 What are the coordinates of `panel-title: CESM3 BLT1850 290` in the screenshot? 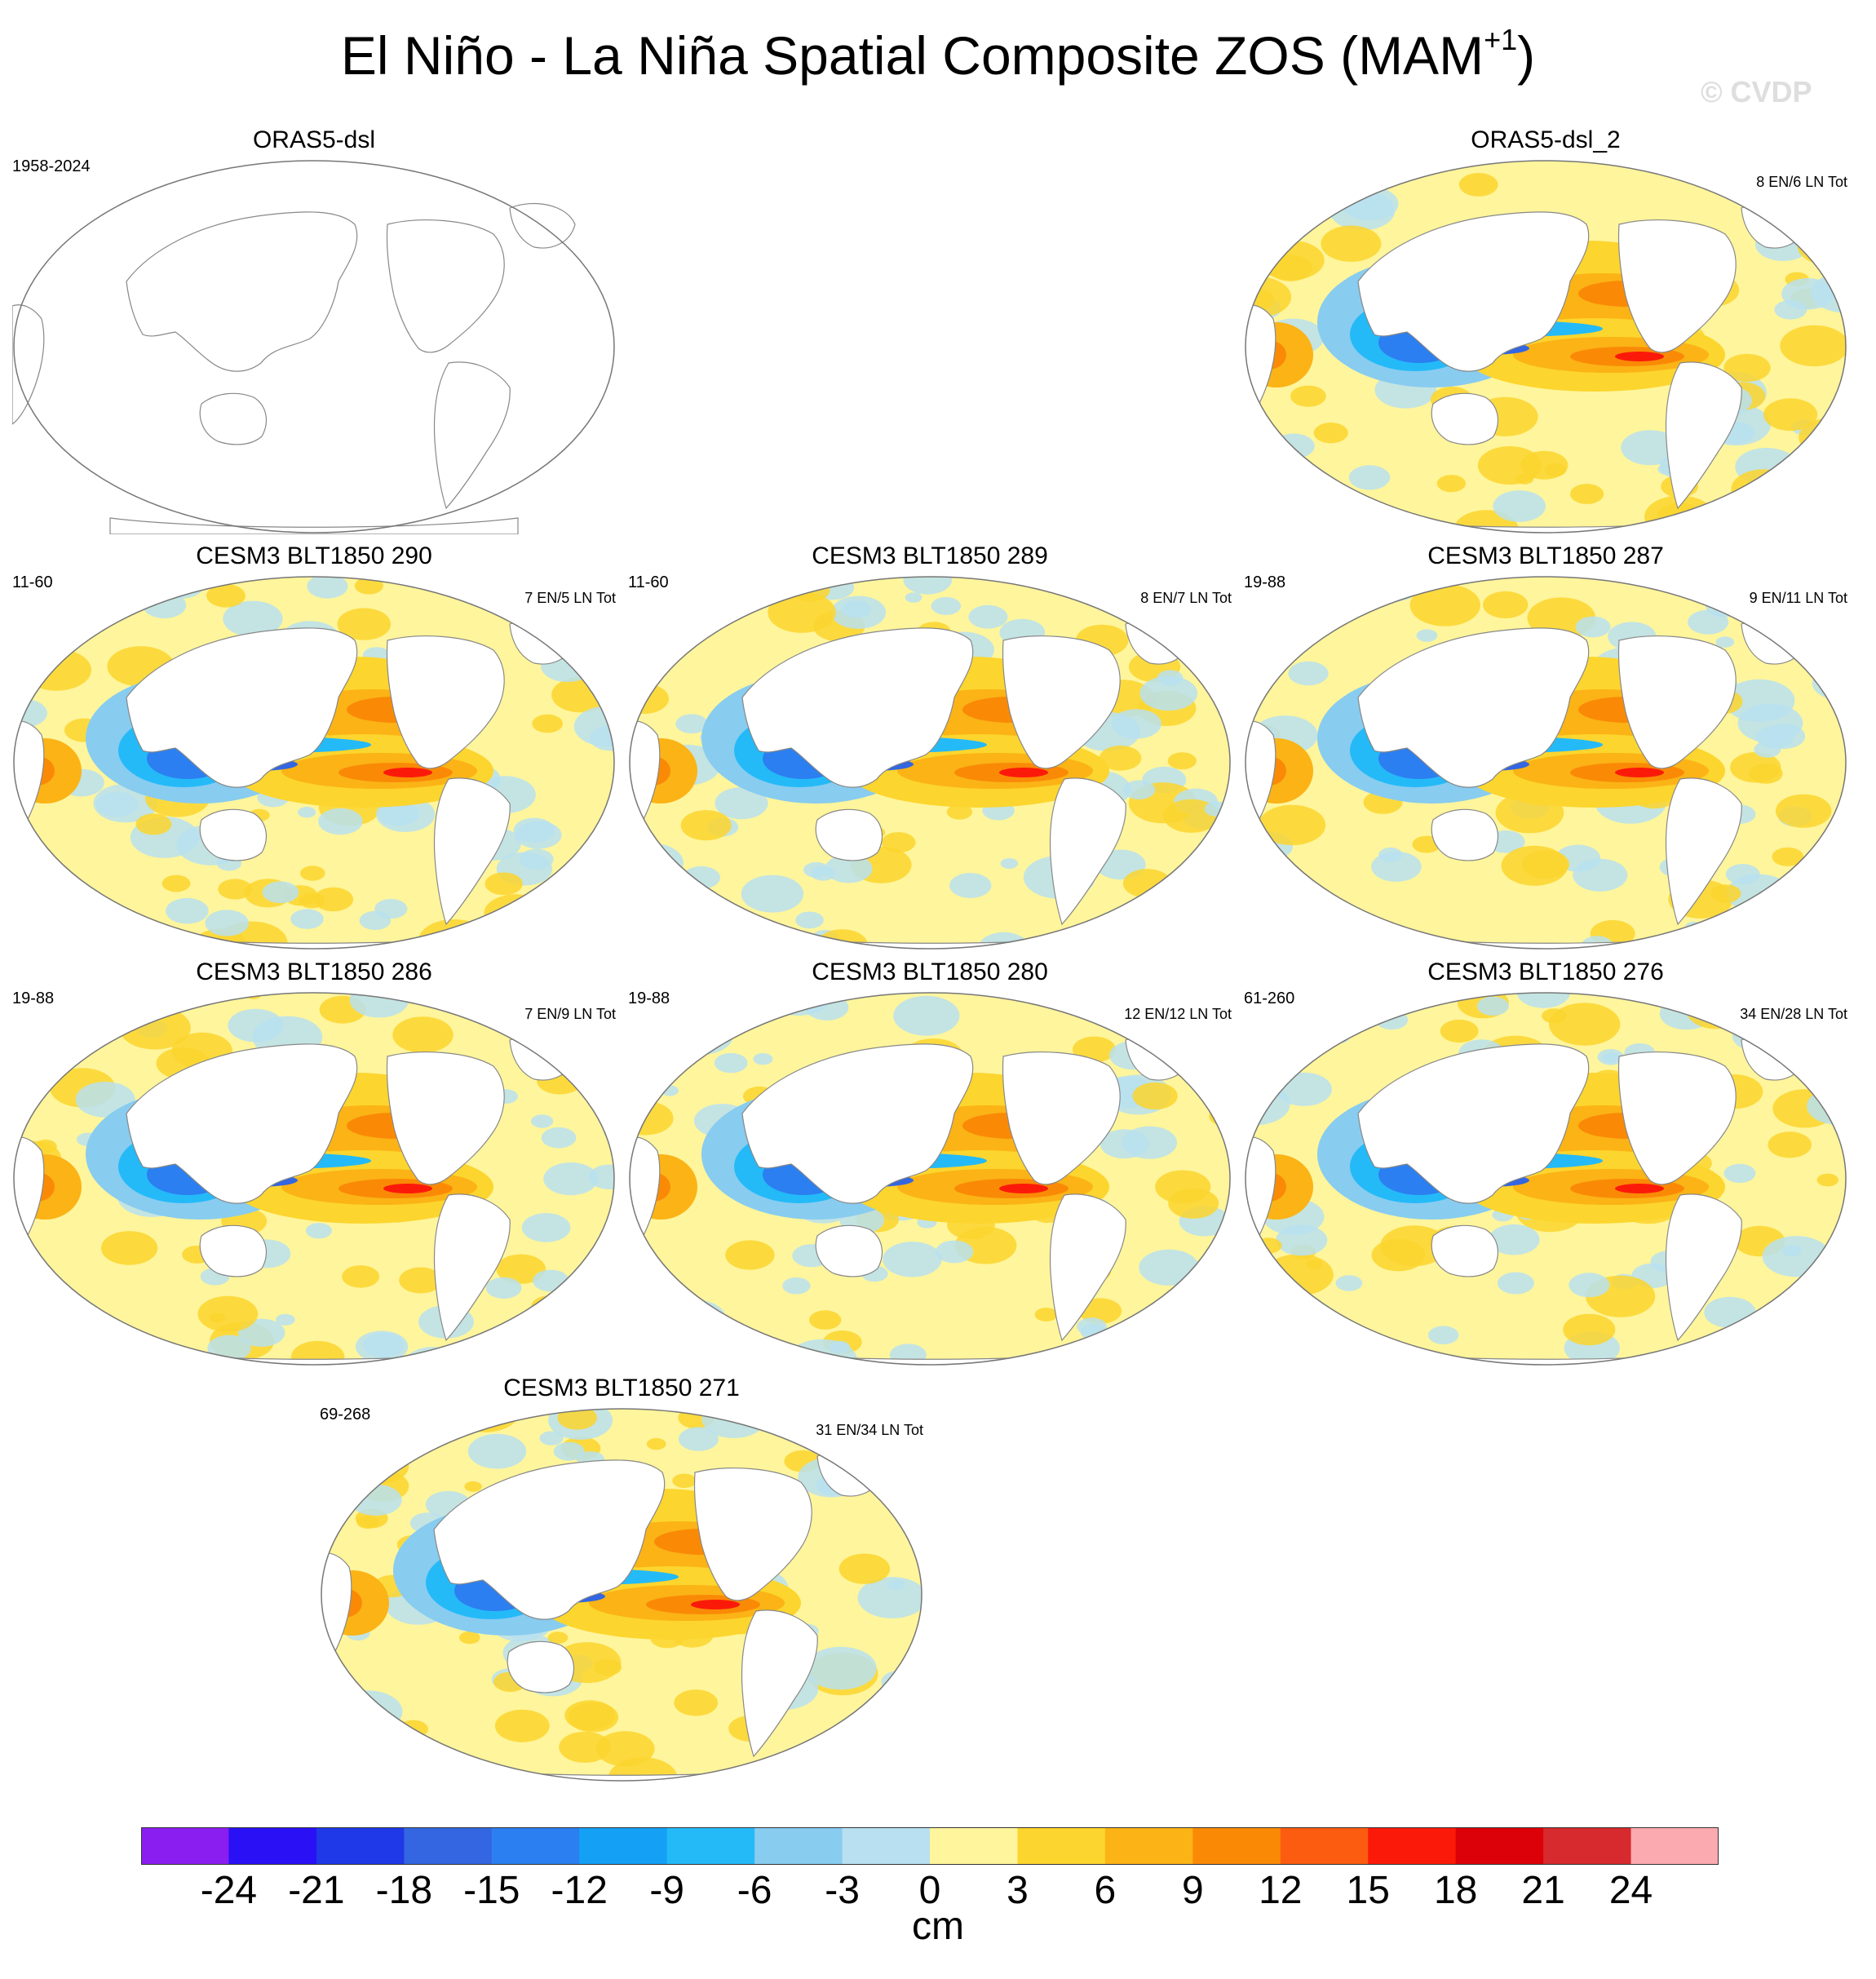 It's located at (314, 555).